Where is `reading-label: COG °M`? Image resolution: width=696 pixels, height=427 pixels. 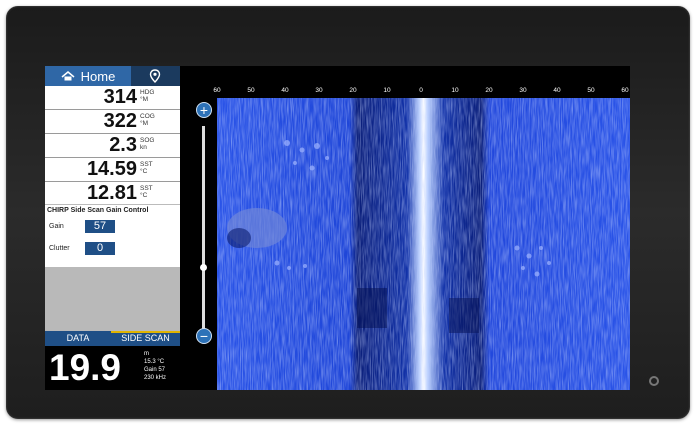
reading-label: COG °M is located at coordinates (147, 120).